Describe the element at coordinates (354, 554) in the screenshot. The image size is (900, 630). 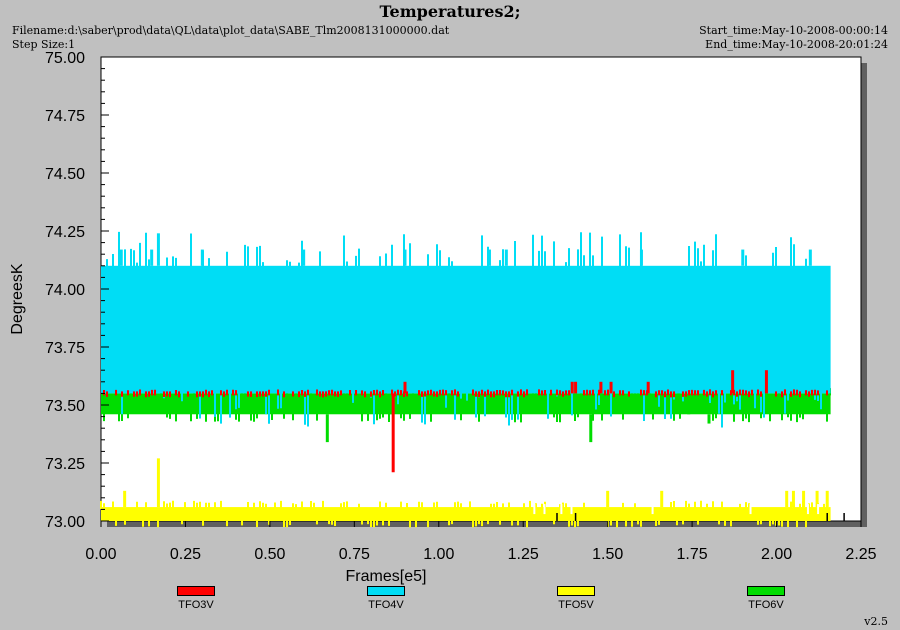
I see `x-tick-label-3: 0.75` at that location.